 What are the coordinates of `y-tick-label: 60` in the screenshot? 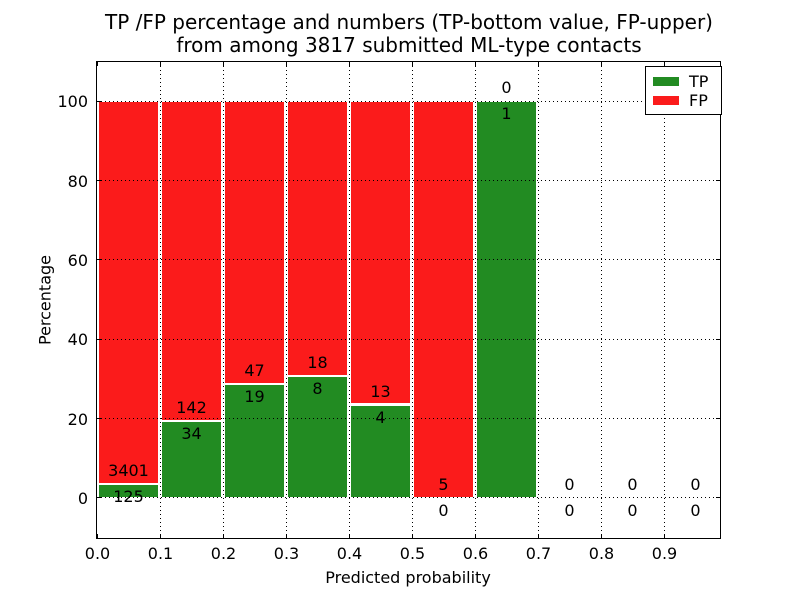 It's located at (77, 260).